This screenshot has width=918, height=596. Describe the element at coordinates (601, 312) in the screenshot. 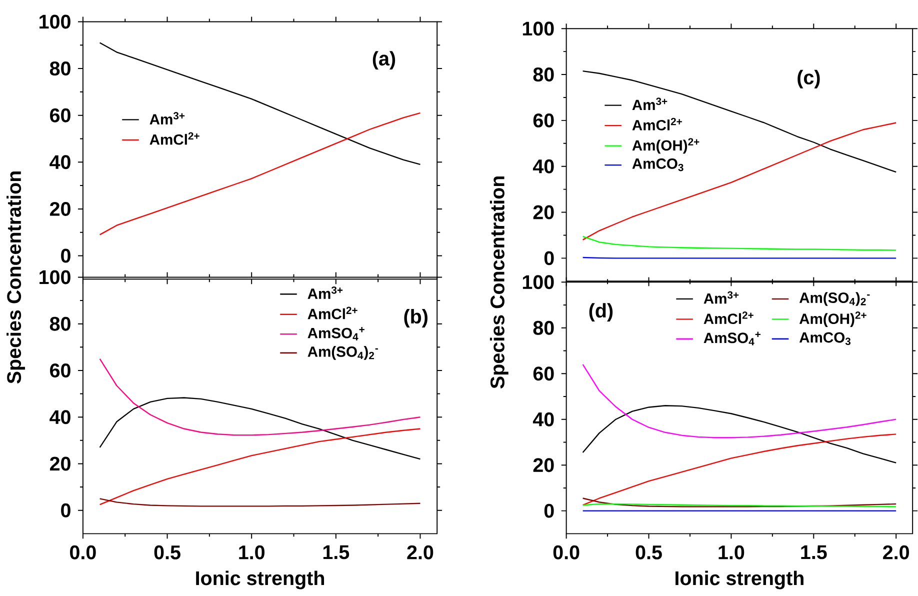

I see `annotation: (d)` at that location.